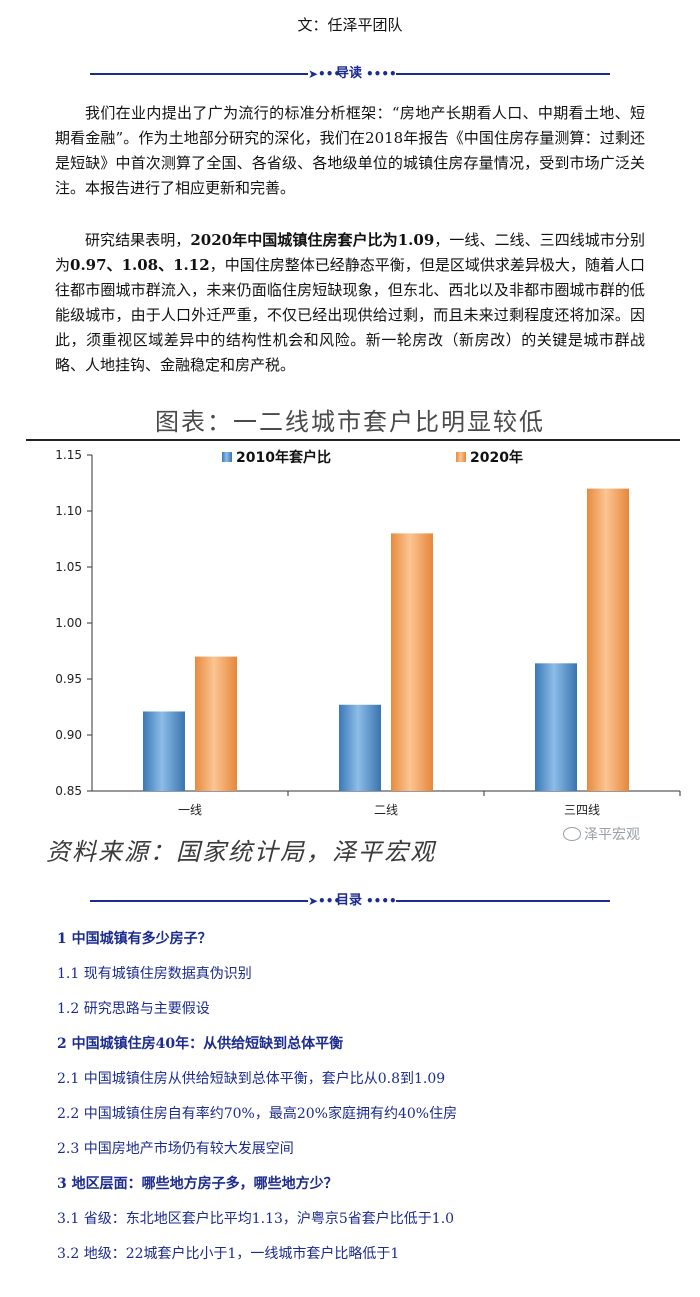 Image resolution: width=700 pixels, height=1297 pixels. Describe the element at coordinates (256, 1219) in the screenshot. I see `toc-item: 3.1 省级：东北地区套户比平均1.13，沪粤京5省套户比低于1.0` at that location.